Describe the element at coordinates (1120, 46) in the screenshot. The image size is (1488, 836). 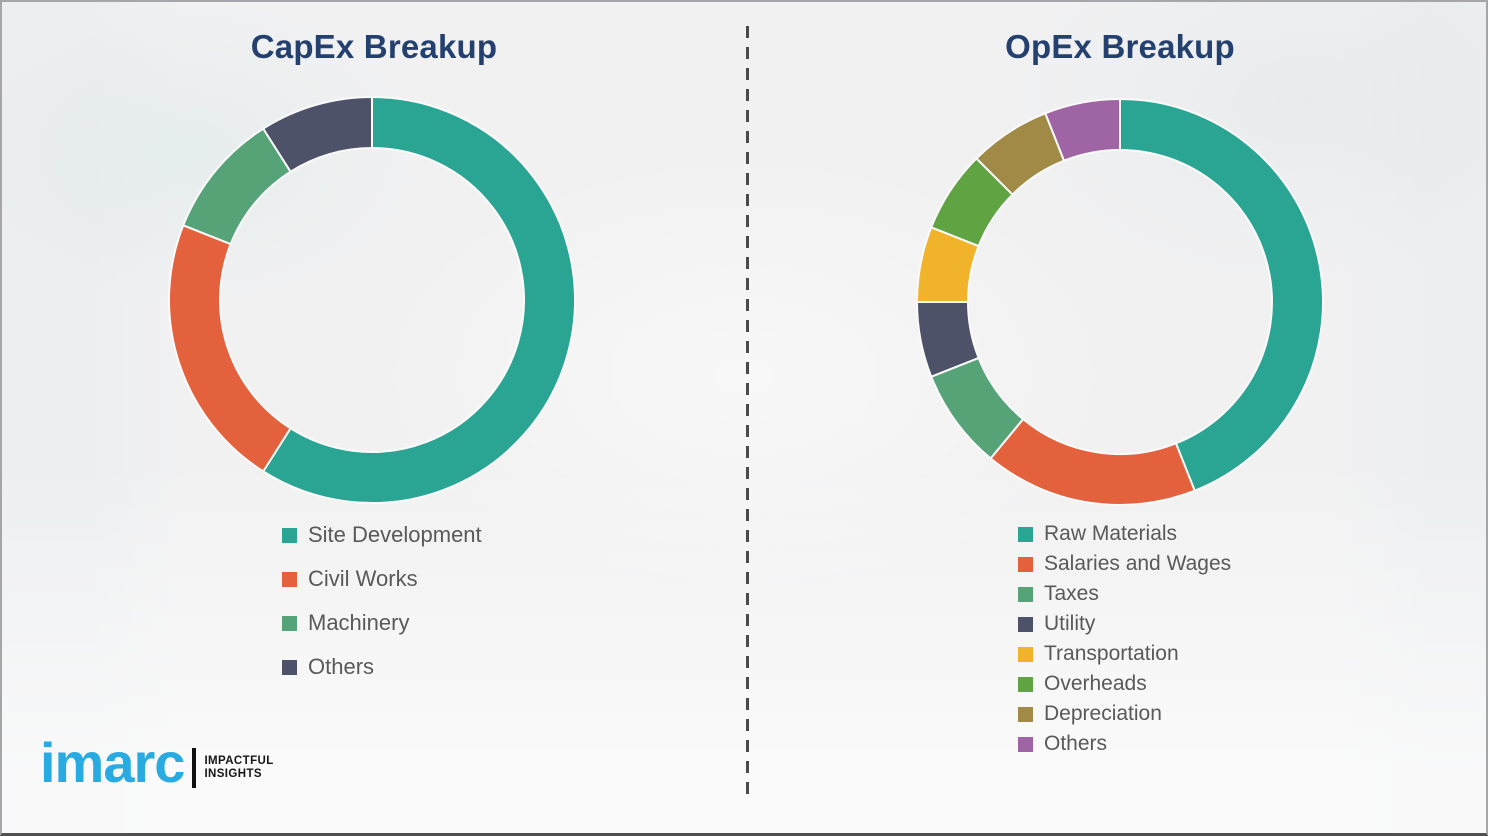
I see `opex-chart-title: OpEx Breakup` at that location.